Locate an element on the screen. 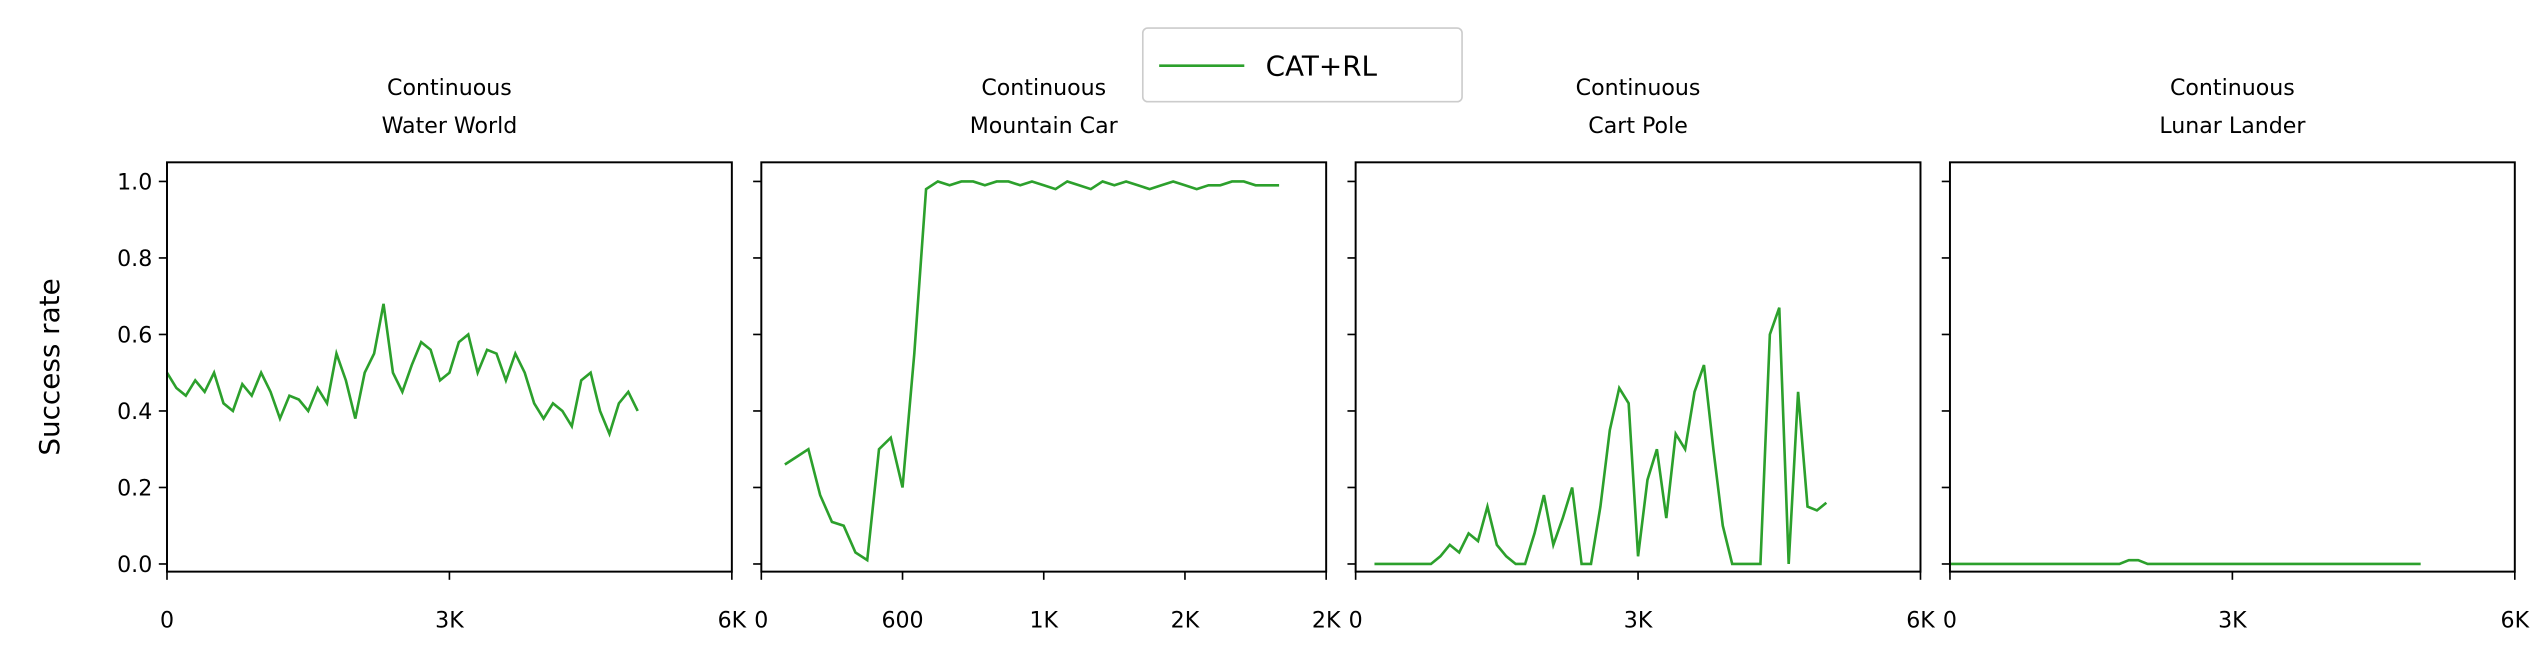 This screenshot has height=657, width=2541. y-tick-label: 0.2 is located at coordinates (134, 489).